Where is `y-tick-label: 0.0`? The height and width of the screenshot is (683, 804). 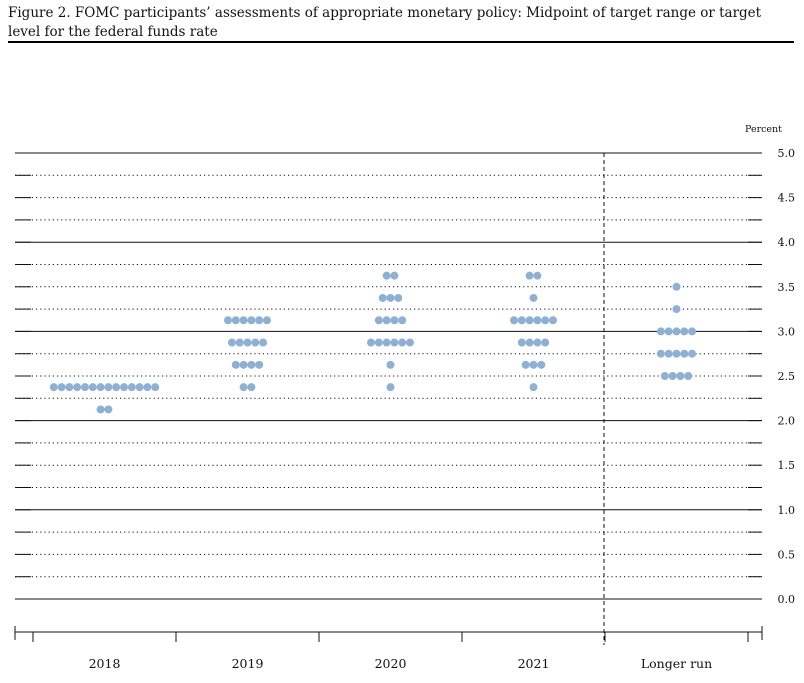 y-tick-label: 0.0 is located at coordinates (787, 599).